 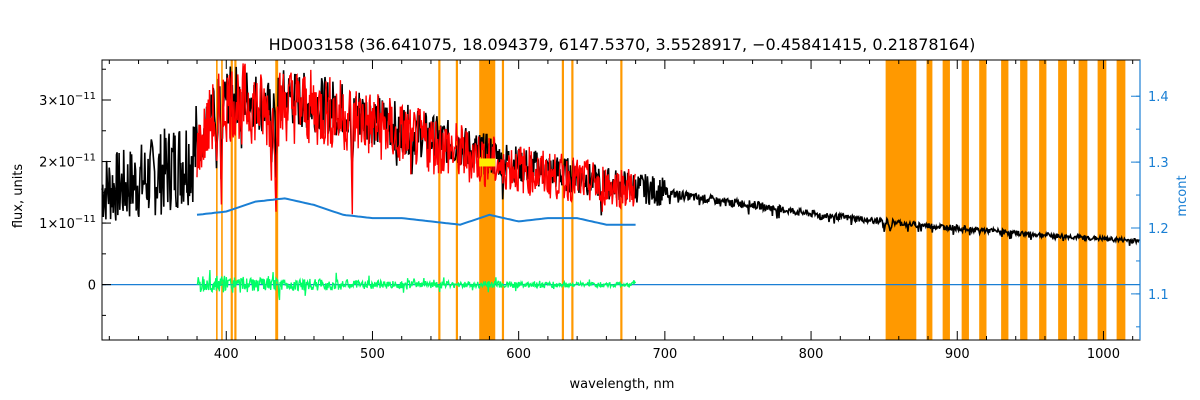 I want to click on y-axis-title: flux, units, so click(x=18, y=196).